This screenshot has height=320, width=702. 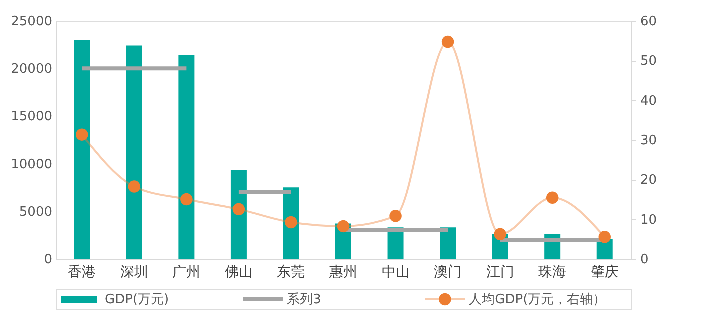 What do you see at coordinates (291, 272) in the screenshot?
I see `x-tick-label: 东莞` at bounding box center [291, 272].